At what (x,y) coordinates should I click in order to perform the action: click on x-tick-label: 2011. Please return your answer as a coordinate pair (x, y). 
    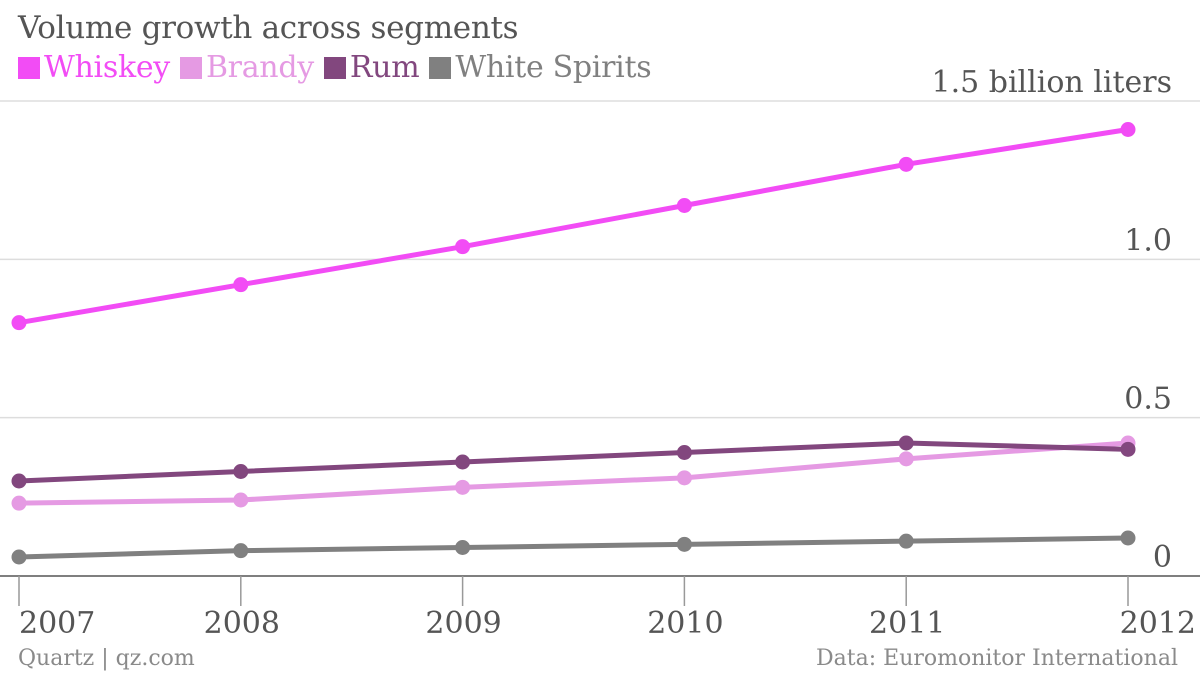
    Looking at the image, I should click on (907, 623).